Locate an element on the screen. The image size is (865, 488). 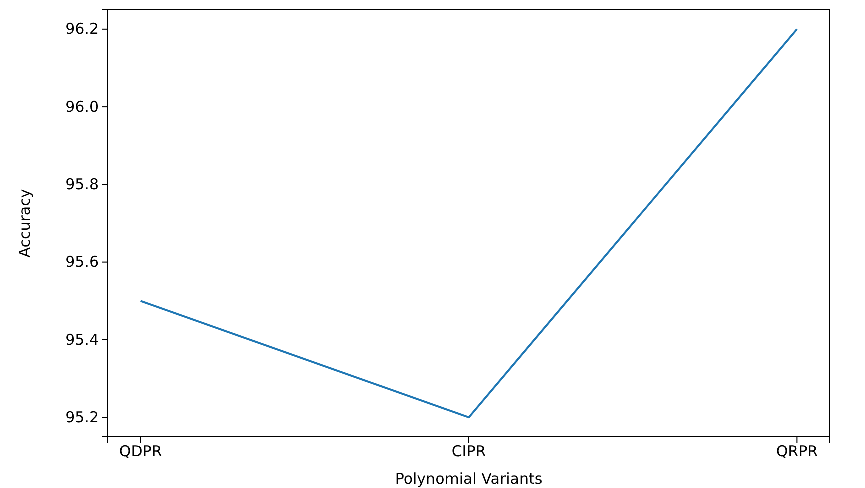
y-tick-label: 95.2 is located at coordinates (82, 417).